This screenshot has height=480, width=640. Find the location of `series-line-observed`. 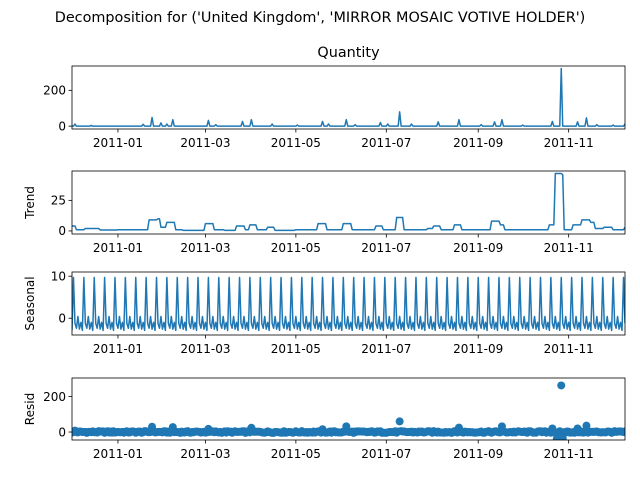

series-line-observed is located at coordinates (348, 97).